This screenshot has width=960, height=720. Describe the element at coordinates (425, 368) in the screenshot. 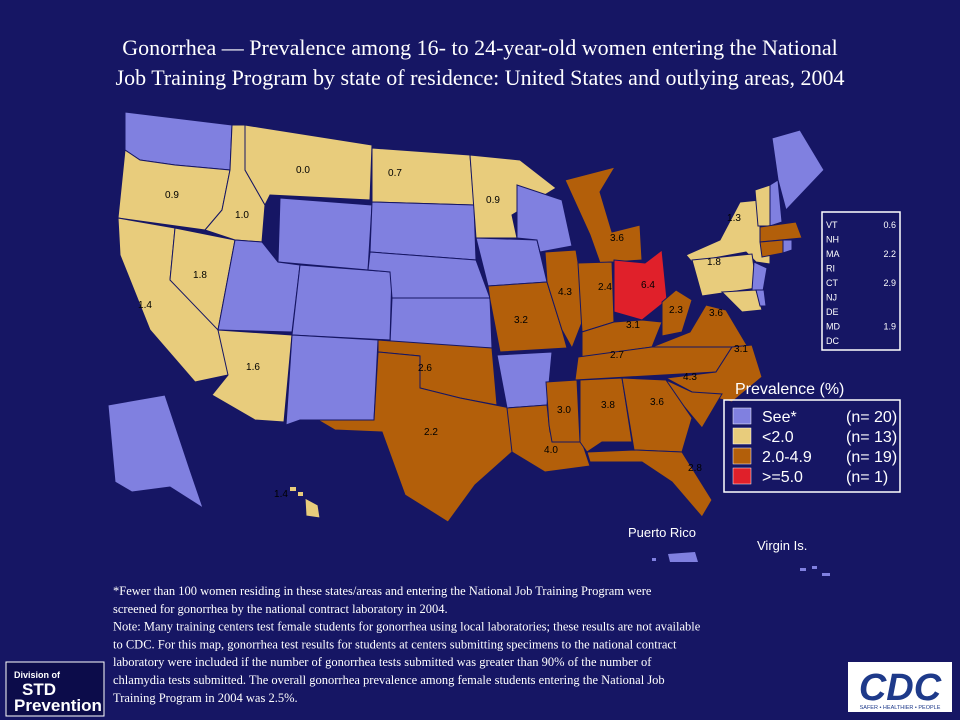

I see `state-value: 2.6` at that location.